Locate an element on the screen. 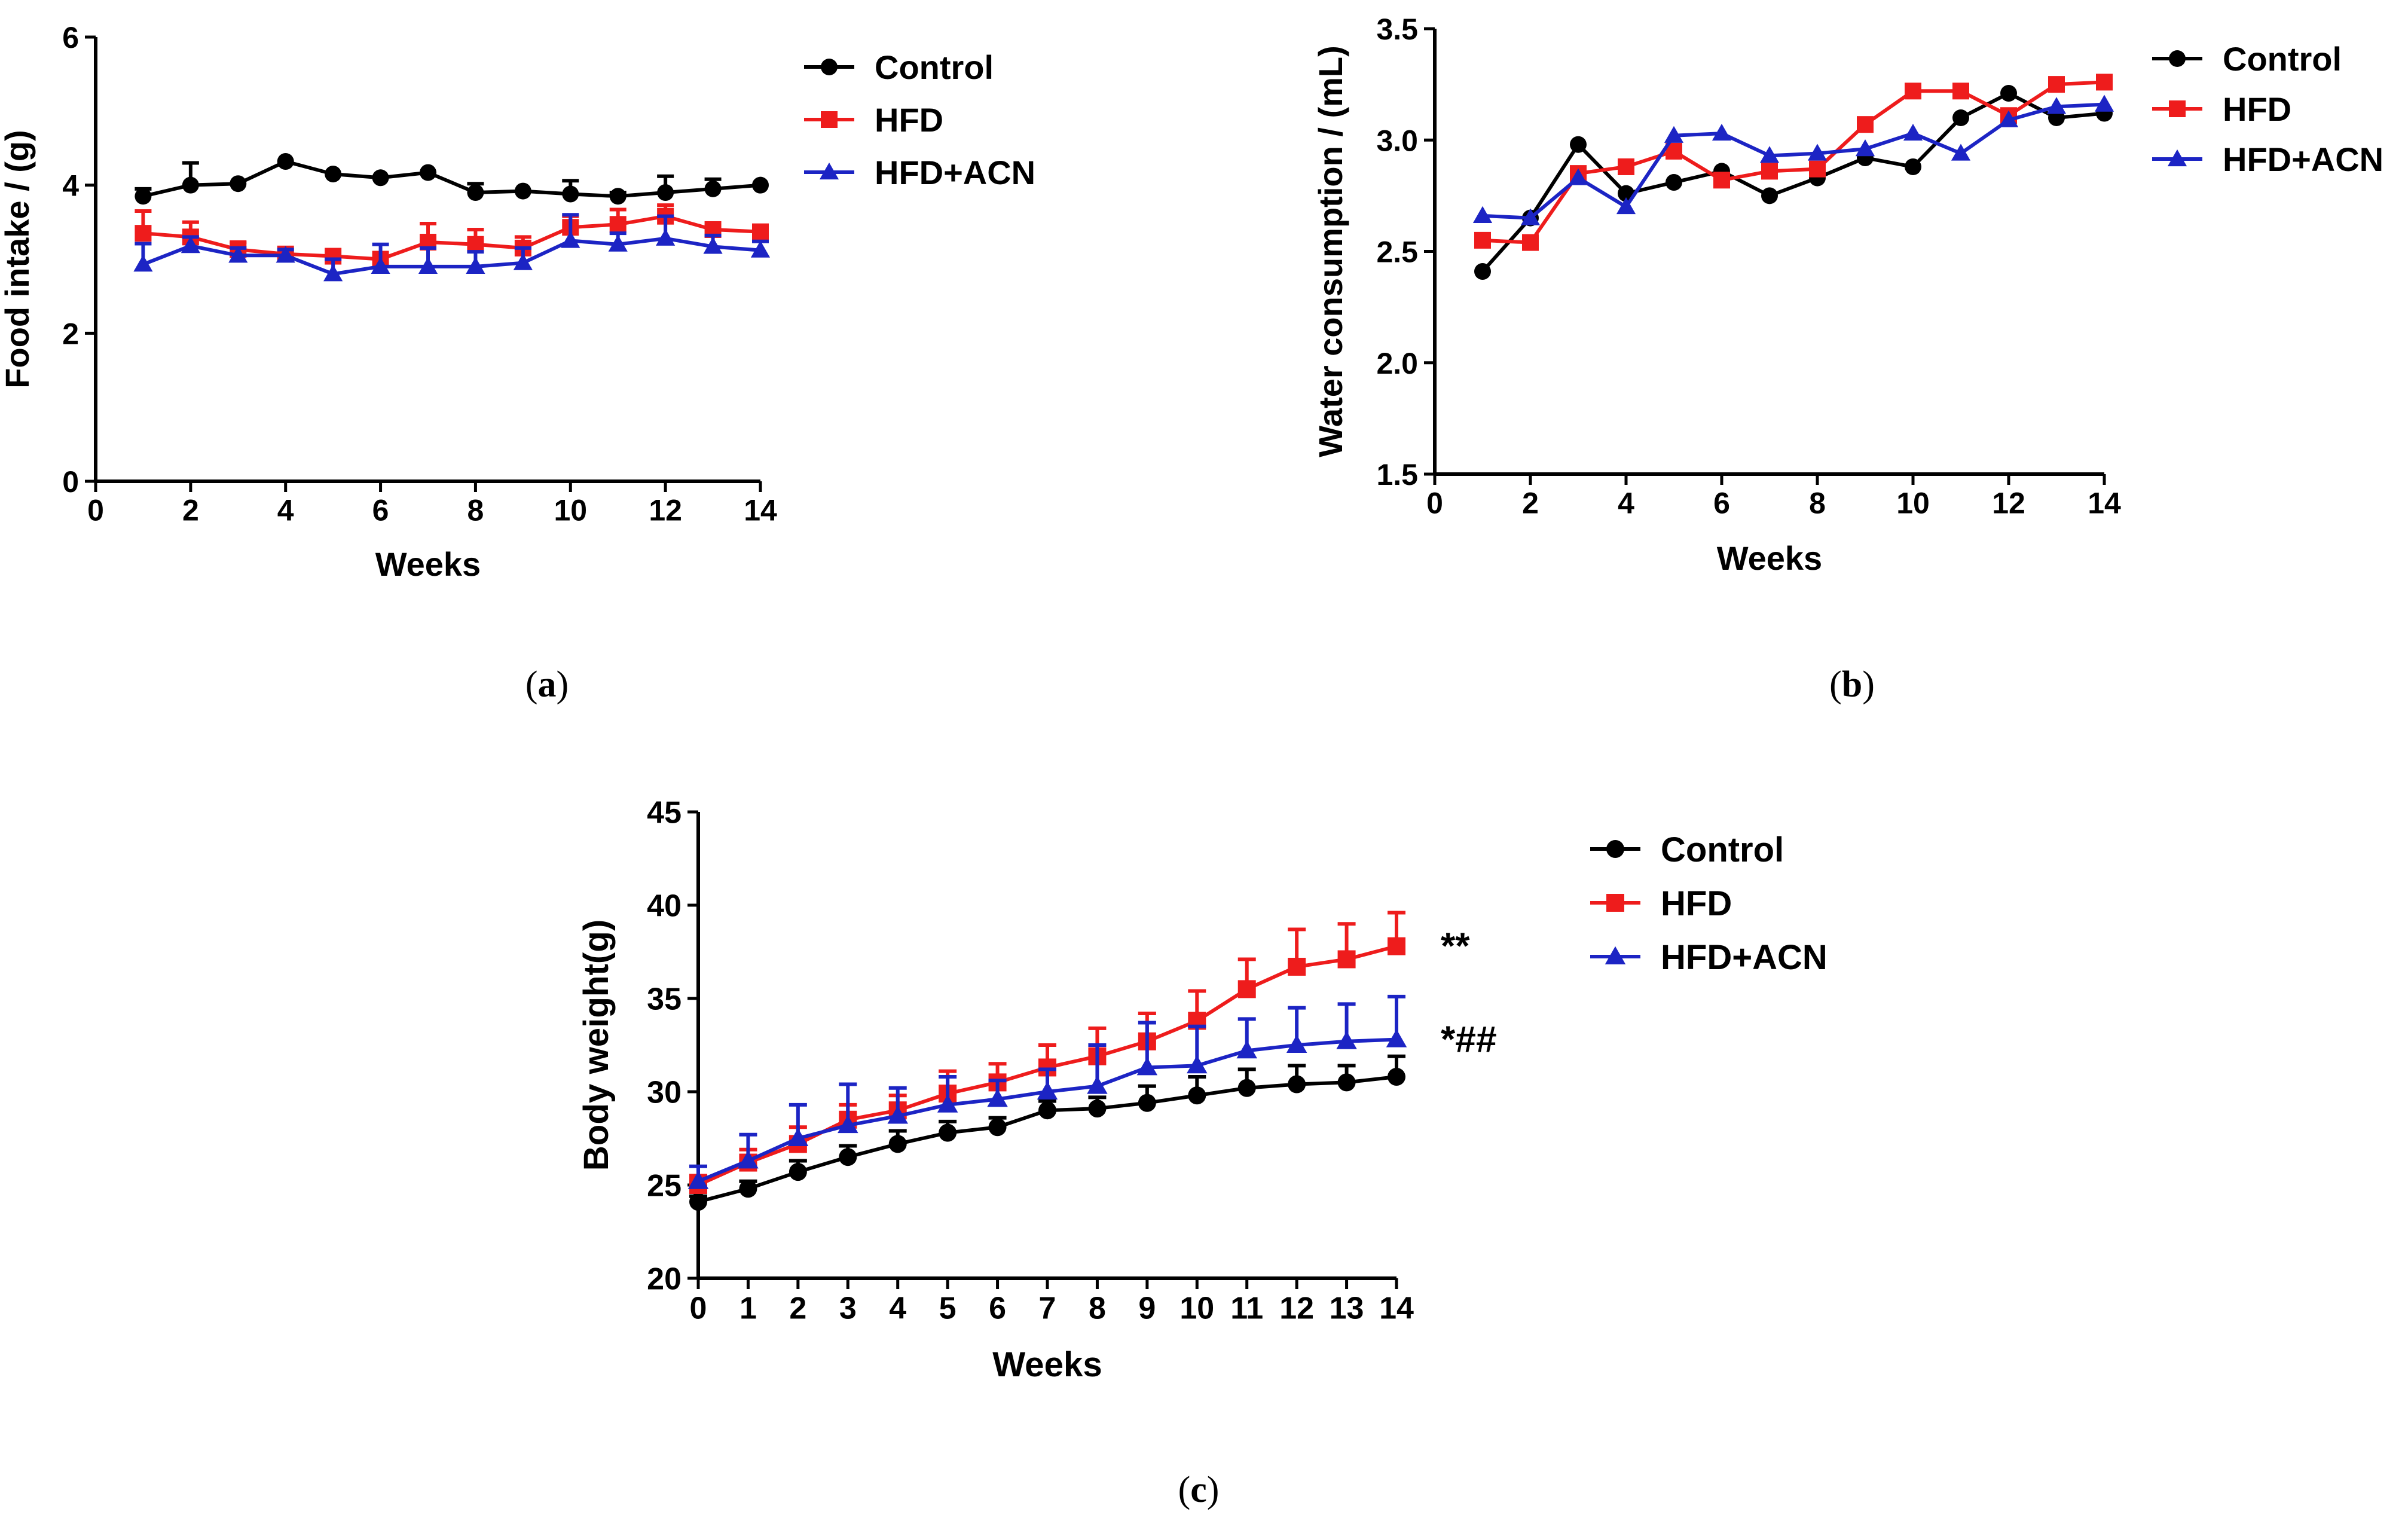 Image resolution: width=2408 pixels, height=1521 pixels. y-tick-label: 3.0 is located at coordinates (1397, 140).